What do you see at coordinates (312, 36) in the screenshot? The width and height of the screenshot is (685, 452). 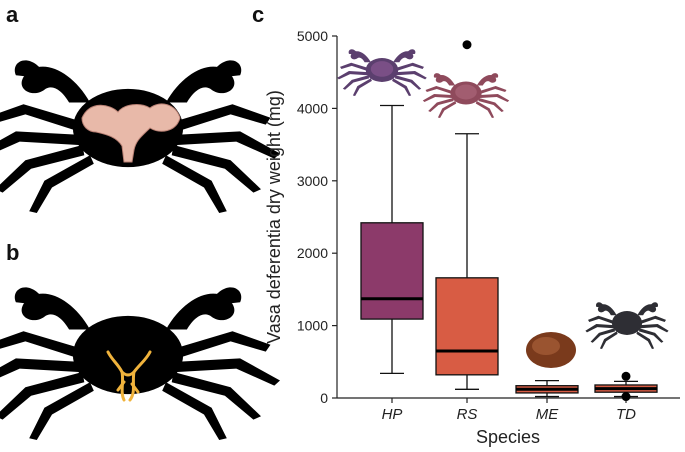 I see `y-tick-label: 5000` at bounding box center [312, 36].